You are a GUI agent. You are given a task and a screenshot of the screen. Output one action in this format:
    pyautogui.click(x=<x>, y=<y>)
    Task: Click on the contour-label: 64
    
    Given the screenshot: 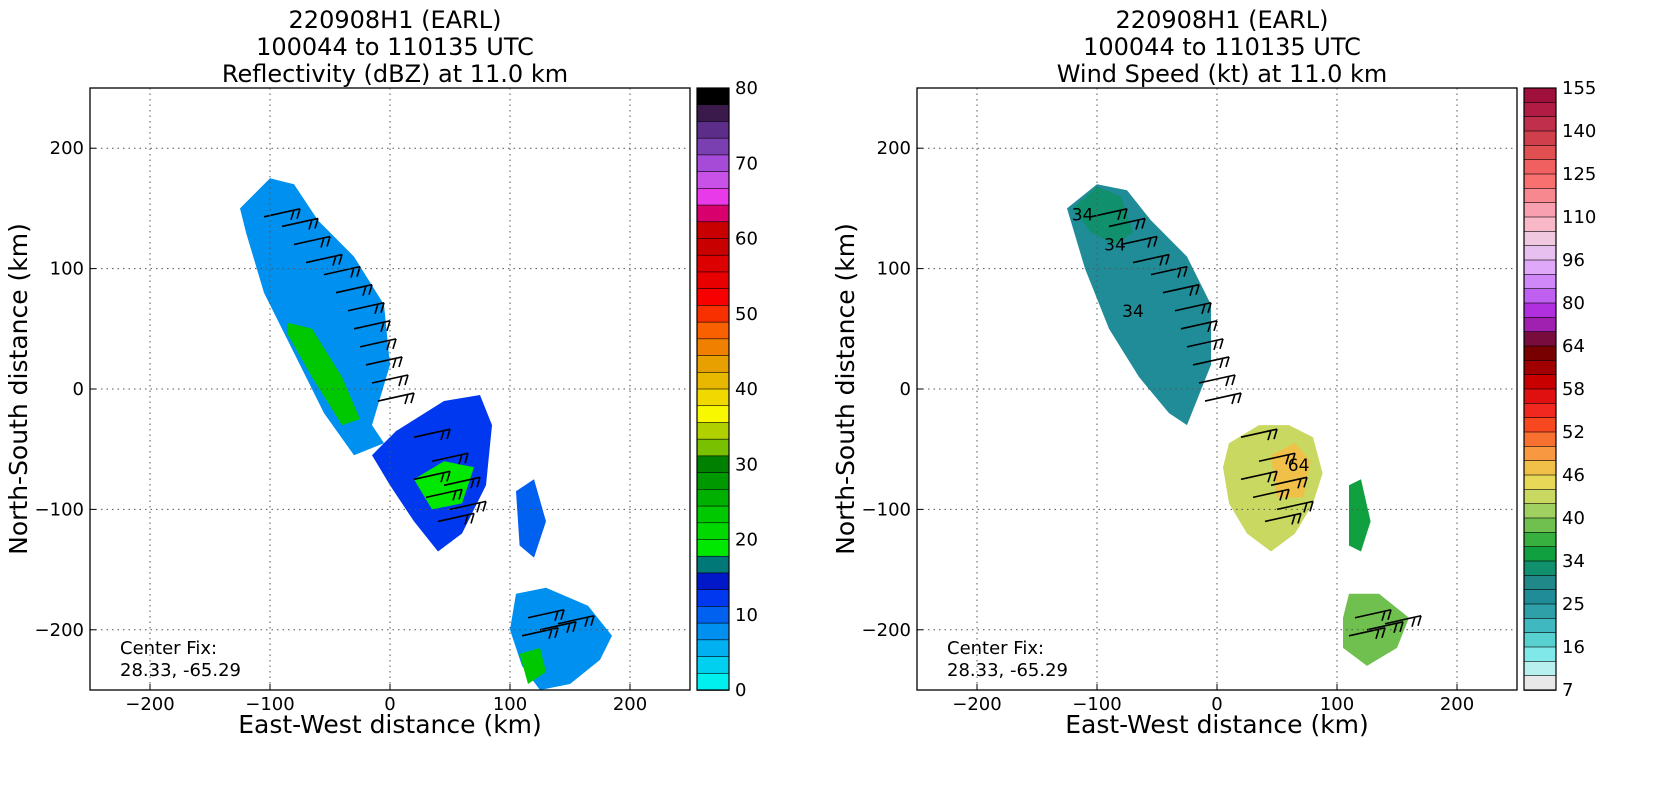 What is the action you would take?
    pyautogui.click(x=1299, y=466)
    